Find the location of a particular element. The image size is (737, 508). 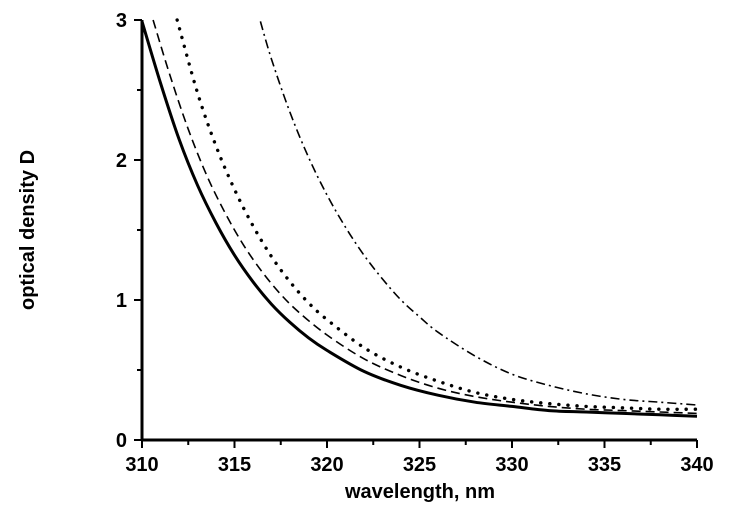

x-tick-label: 315 is located at coordinates (234, 465).